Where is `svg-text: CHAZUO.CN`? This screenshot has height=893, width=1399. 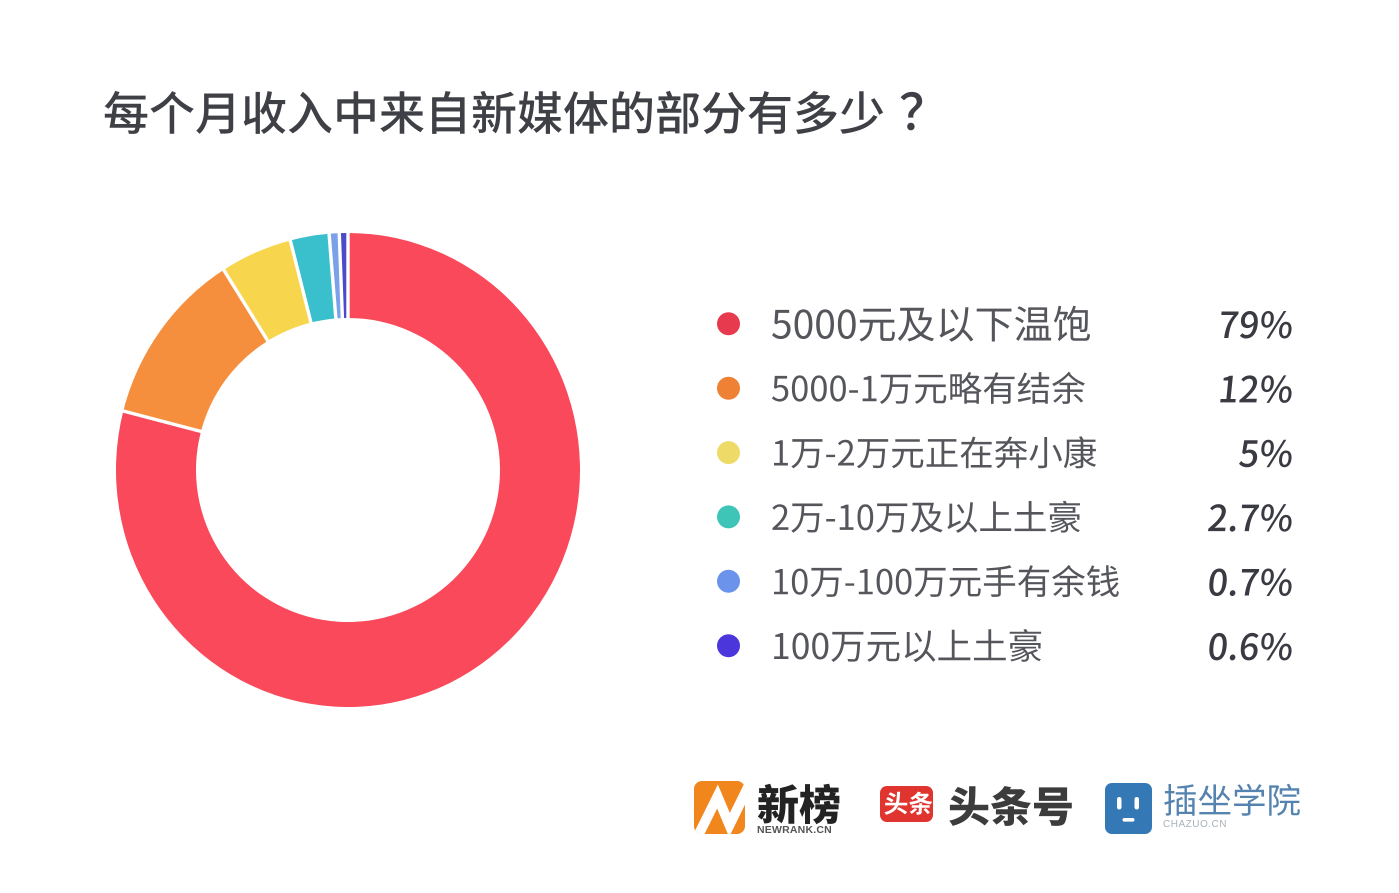 svg-text: CHAZUO.CN is located at coordinates (1195, 824).